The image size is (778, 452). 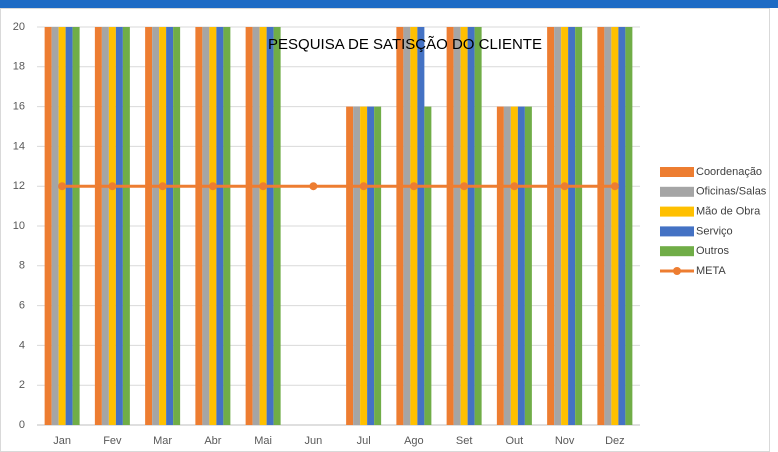 I want to click on y-tick-label: 6, so click(x=22, y=306).